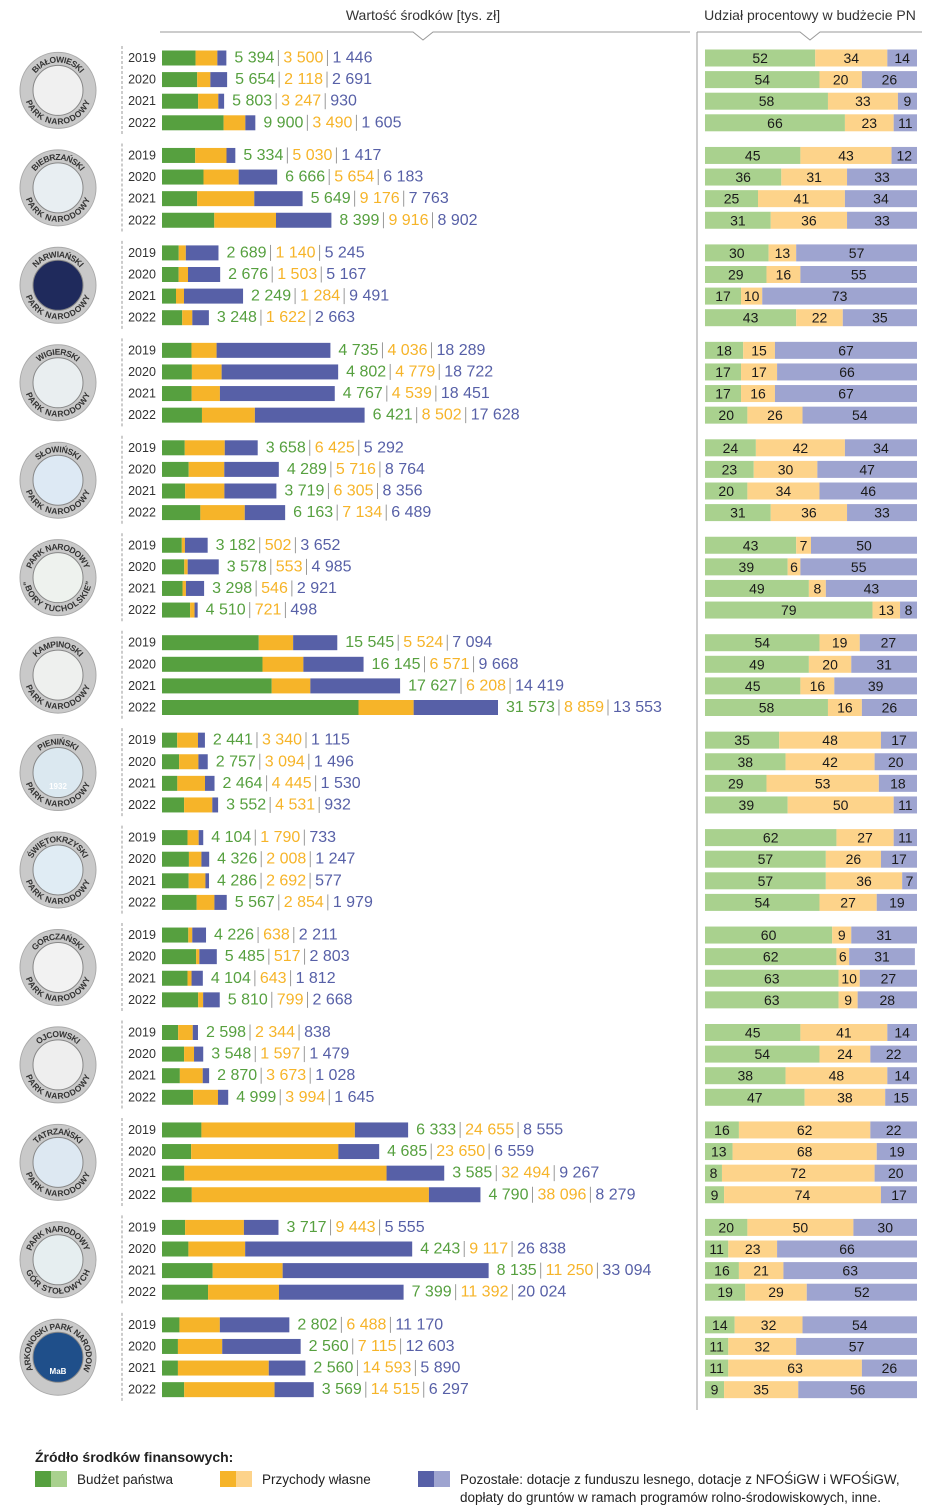  I want to click on logo-extra: 1932, so click(58, 786).